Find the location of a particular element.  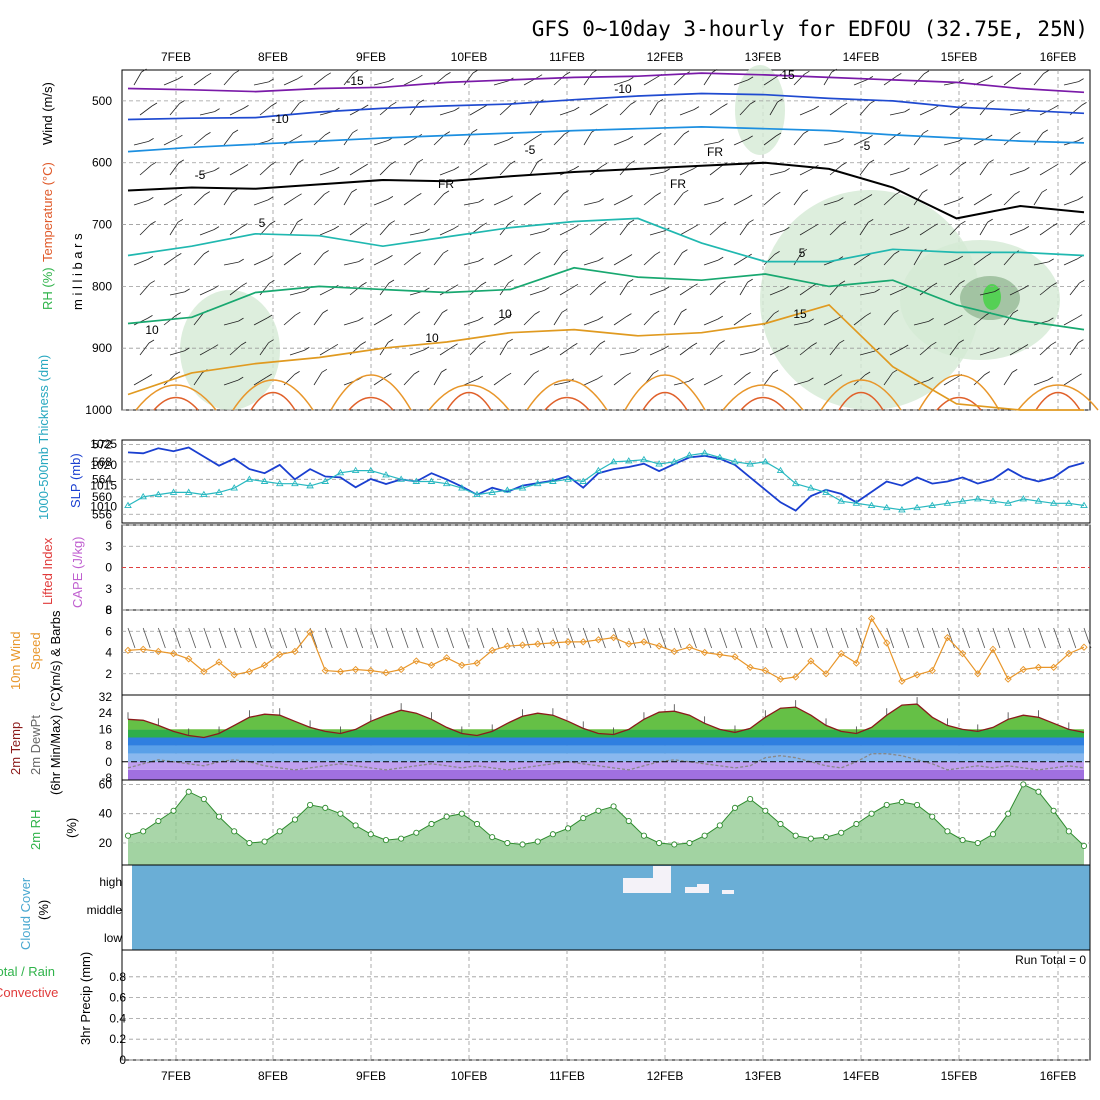

label-wind10-b: Speed is located at coordinates (35, 651).